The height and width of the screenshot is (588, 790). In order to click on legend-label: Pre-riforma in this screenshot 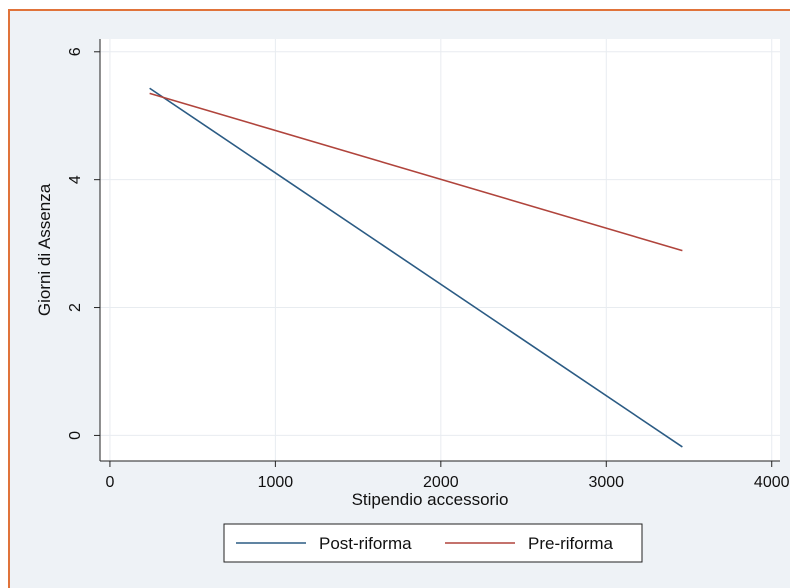, I will do `click(571, 543)`.